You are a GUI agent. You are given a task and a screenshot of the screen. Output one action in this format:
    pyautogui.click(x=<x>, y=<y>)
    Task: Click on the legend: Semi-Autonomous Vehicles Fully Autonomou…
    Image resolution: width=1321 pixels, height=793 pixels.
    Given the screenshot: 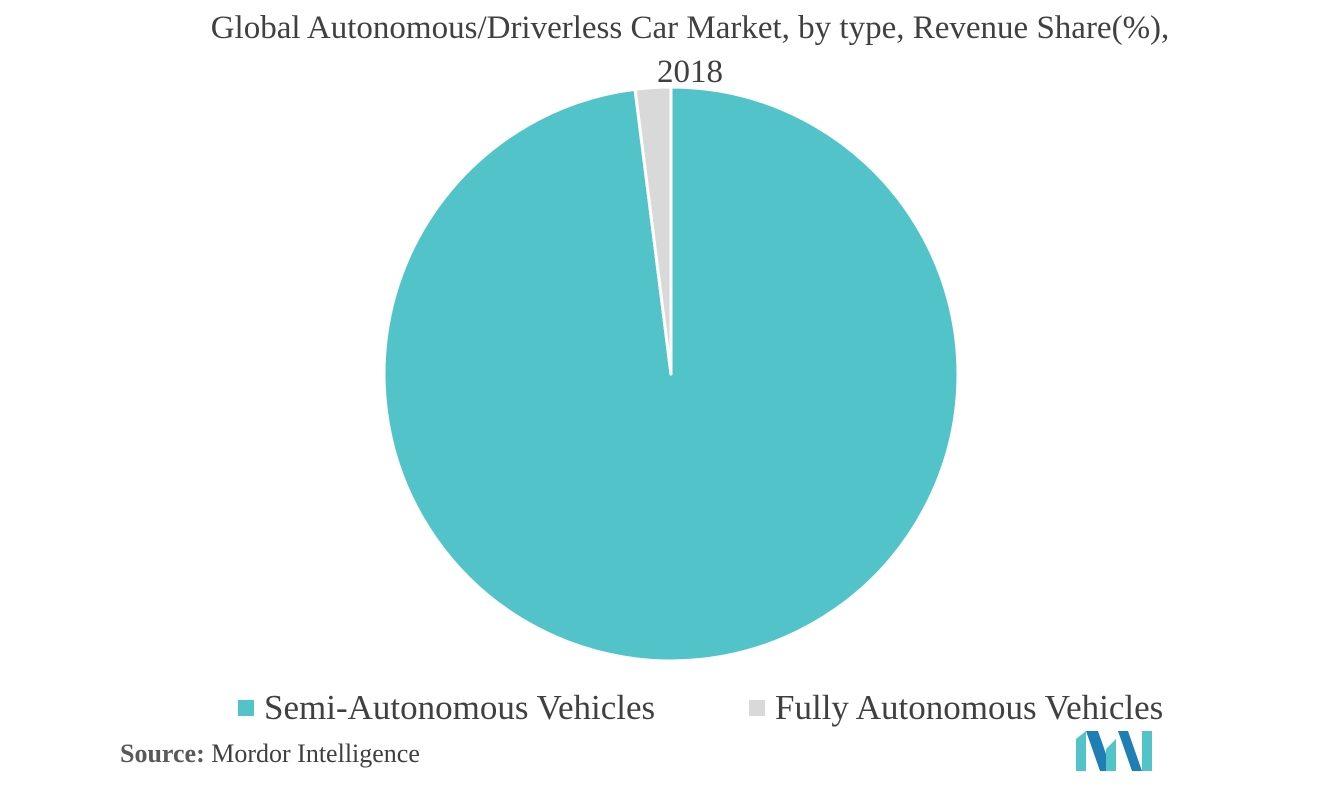 What is the action you would take?
    pyautogui.click(x=660, y=708)
    